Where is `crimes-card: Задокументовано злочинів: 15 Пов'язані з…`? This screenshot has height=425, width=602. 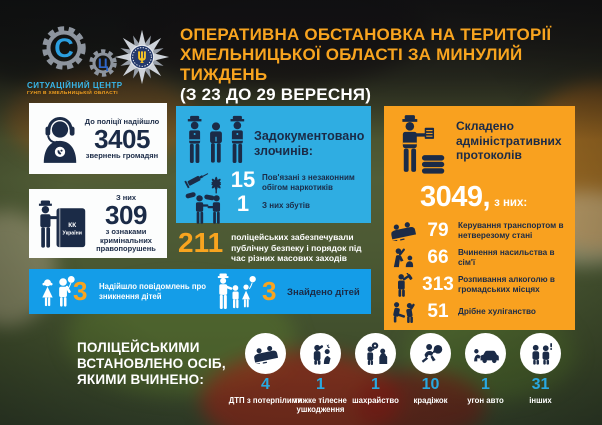 crimes-card: Задокументовано злочинів: 15 Пов'язані з… is located at coordinates (273, 165).